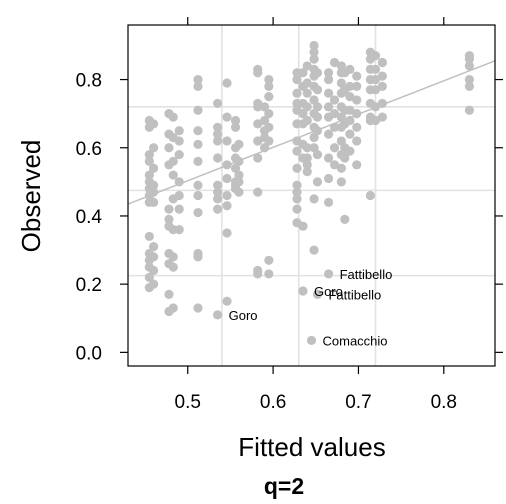  Describe the element at coordinates (31, 196) in the screenshot. I see `y-axis-title: Observed` at that location.